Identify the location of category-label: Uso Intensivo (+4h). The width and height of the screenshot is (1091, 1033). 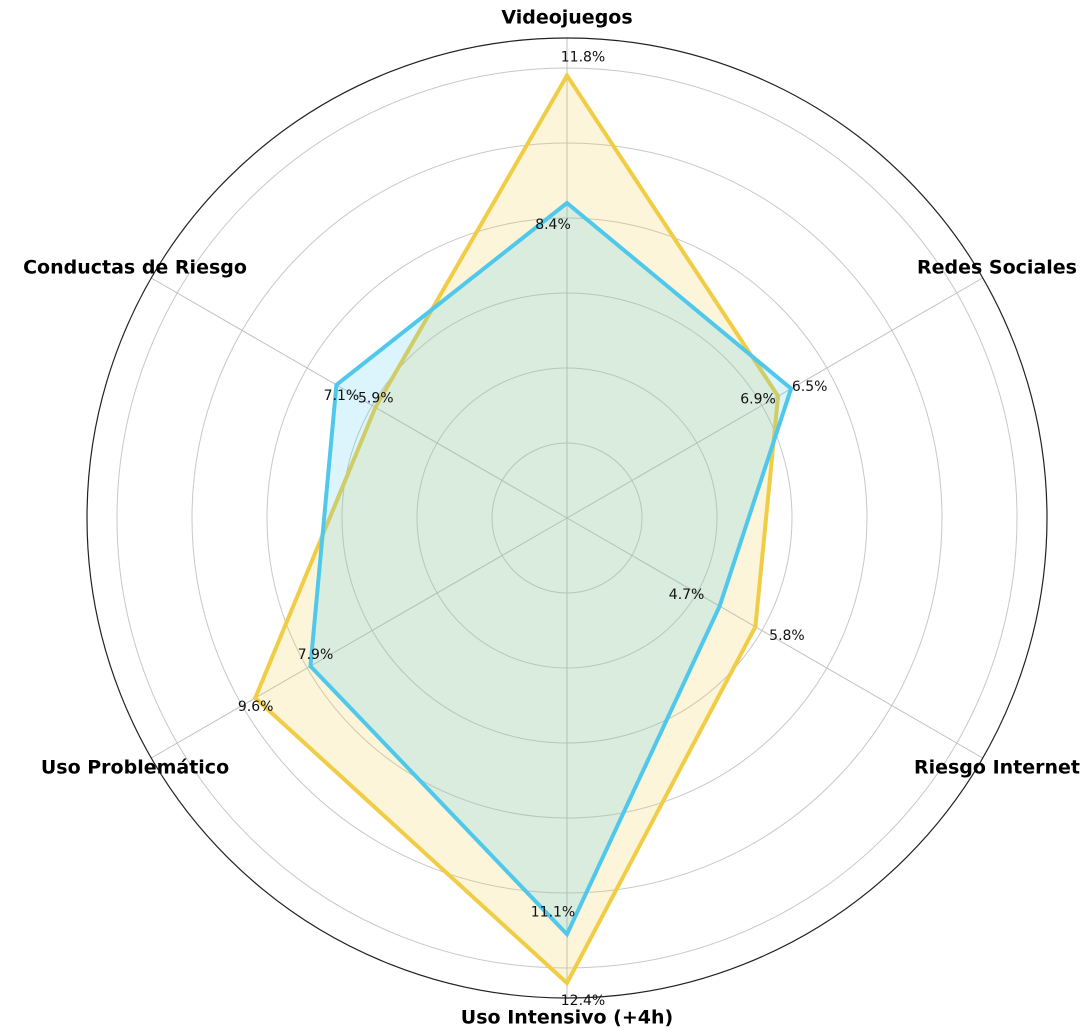
(567, 1018).